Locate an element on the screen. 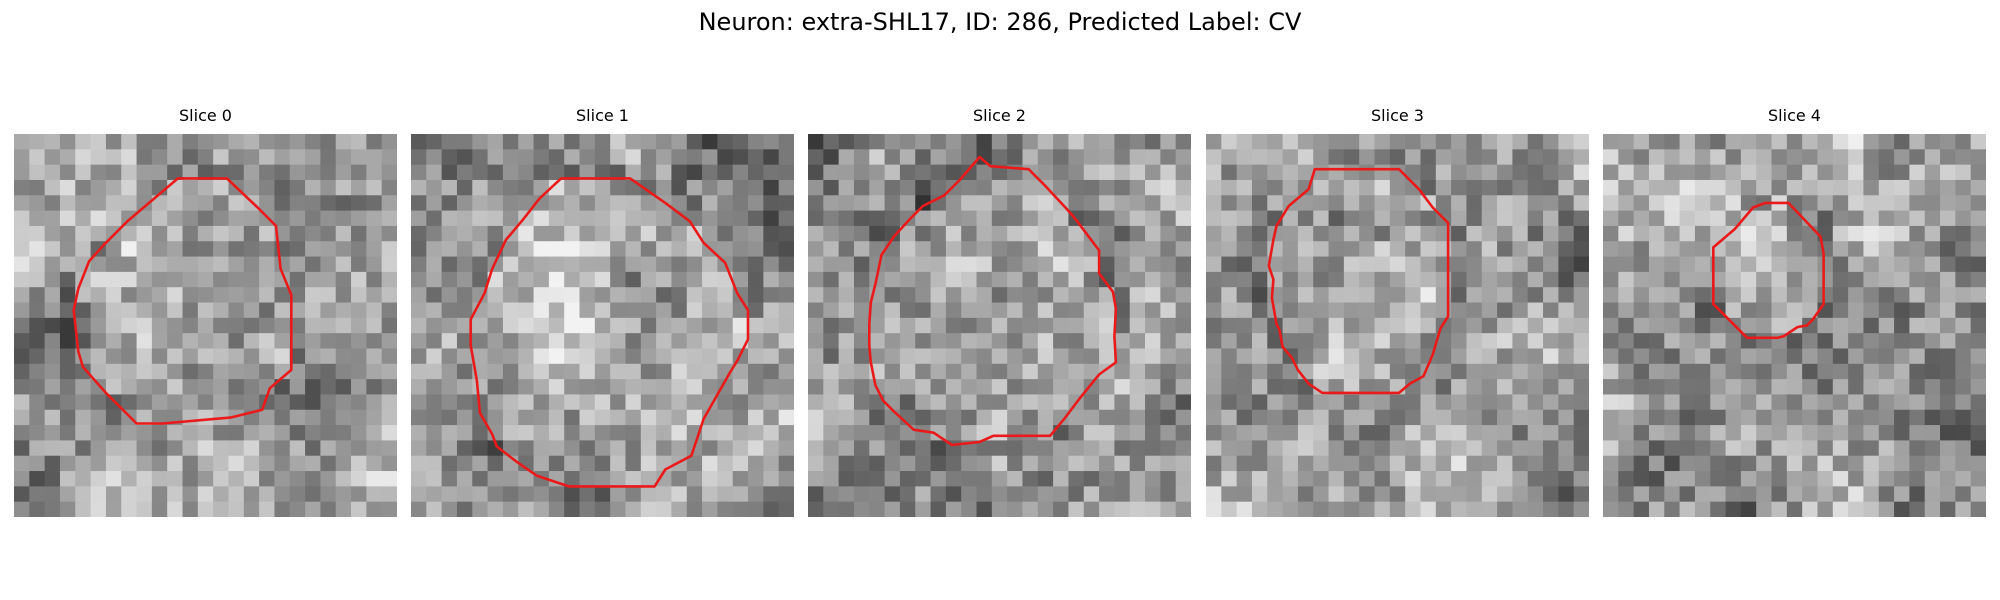 This screenshot has height=600, width=2000. slice-panel-2: Slice 2 is located at coordinates (999, 314).